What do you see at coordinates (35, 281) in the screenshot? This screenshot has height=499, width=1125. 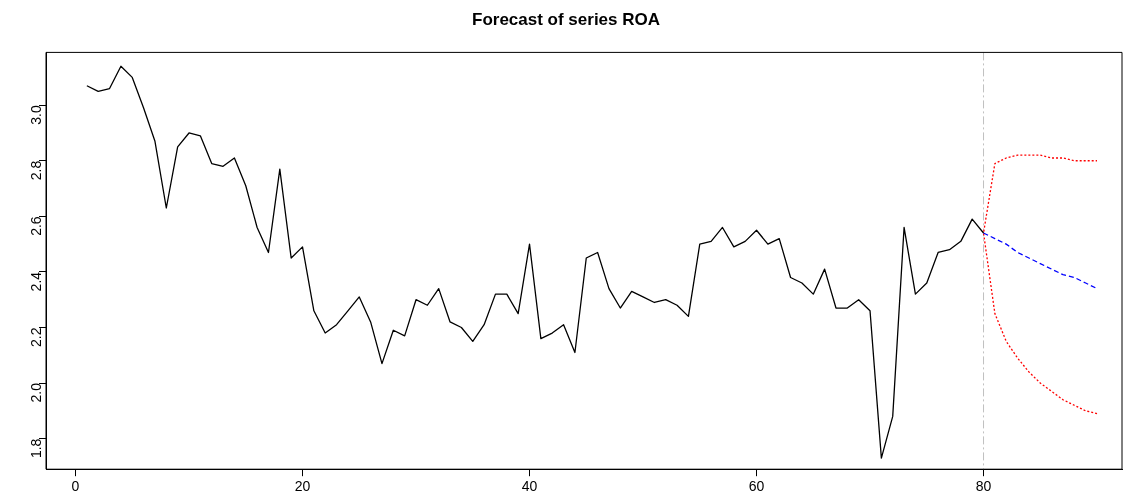 I see `y-tick-label: 2.4` at bounding box center [35, 281].